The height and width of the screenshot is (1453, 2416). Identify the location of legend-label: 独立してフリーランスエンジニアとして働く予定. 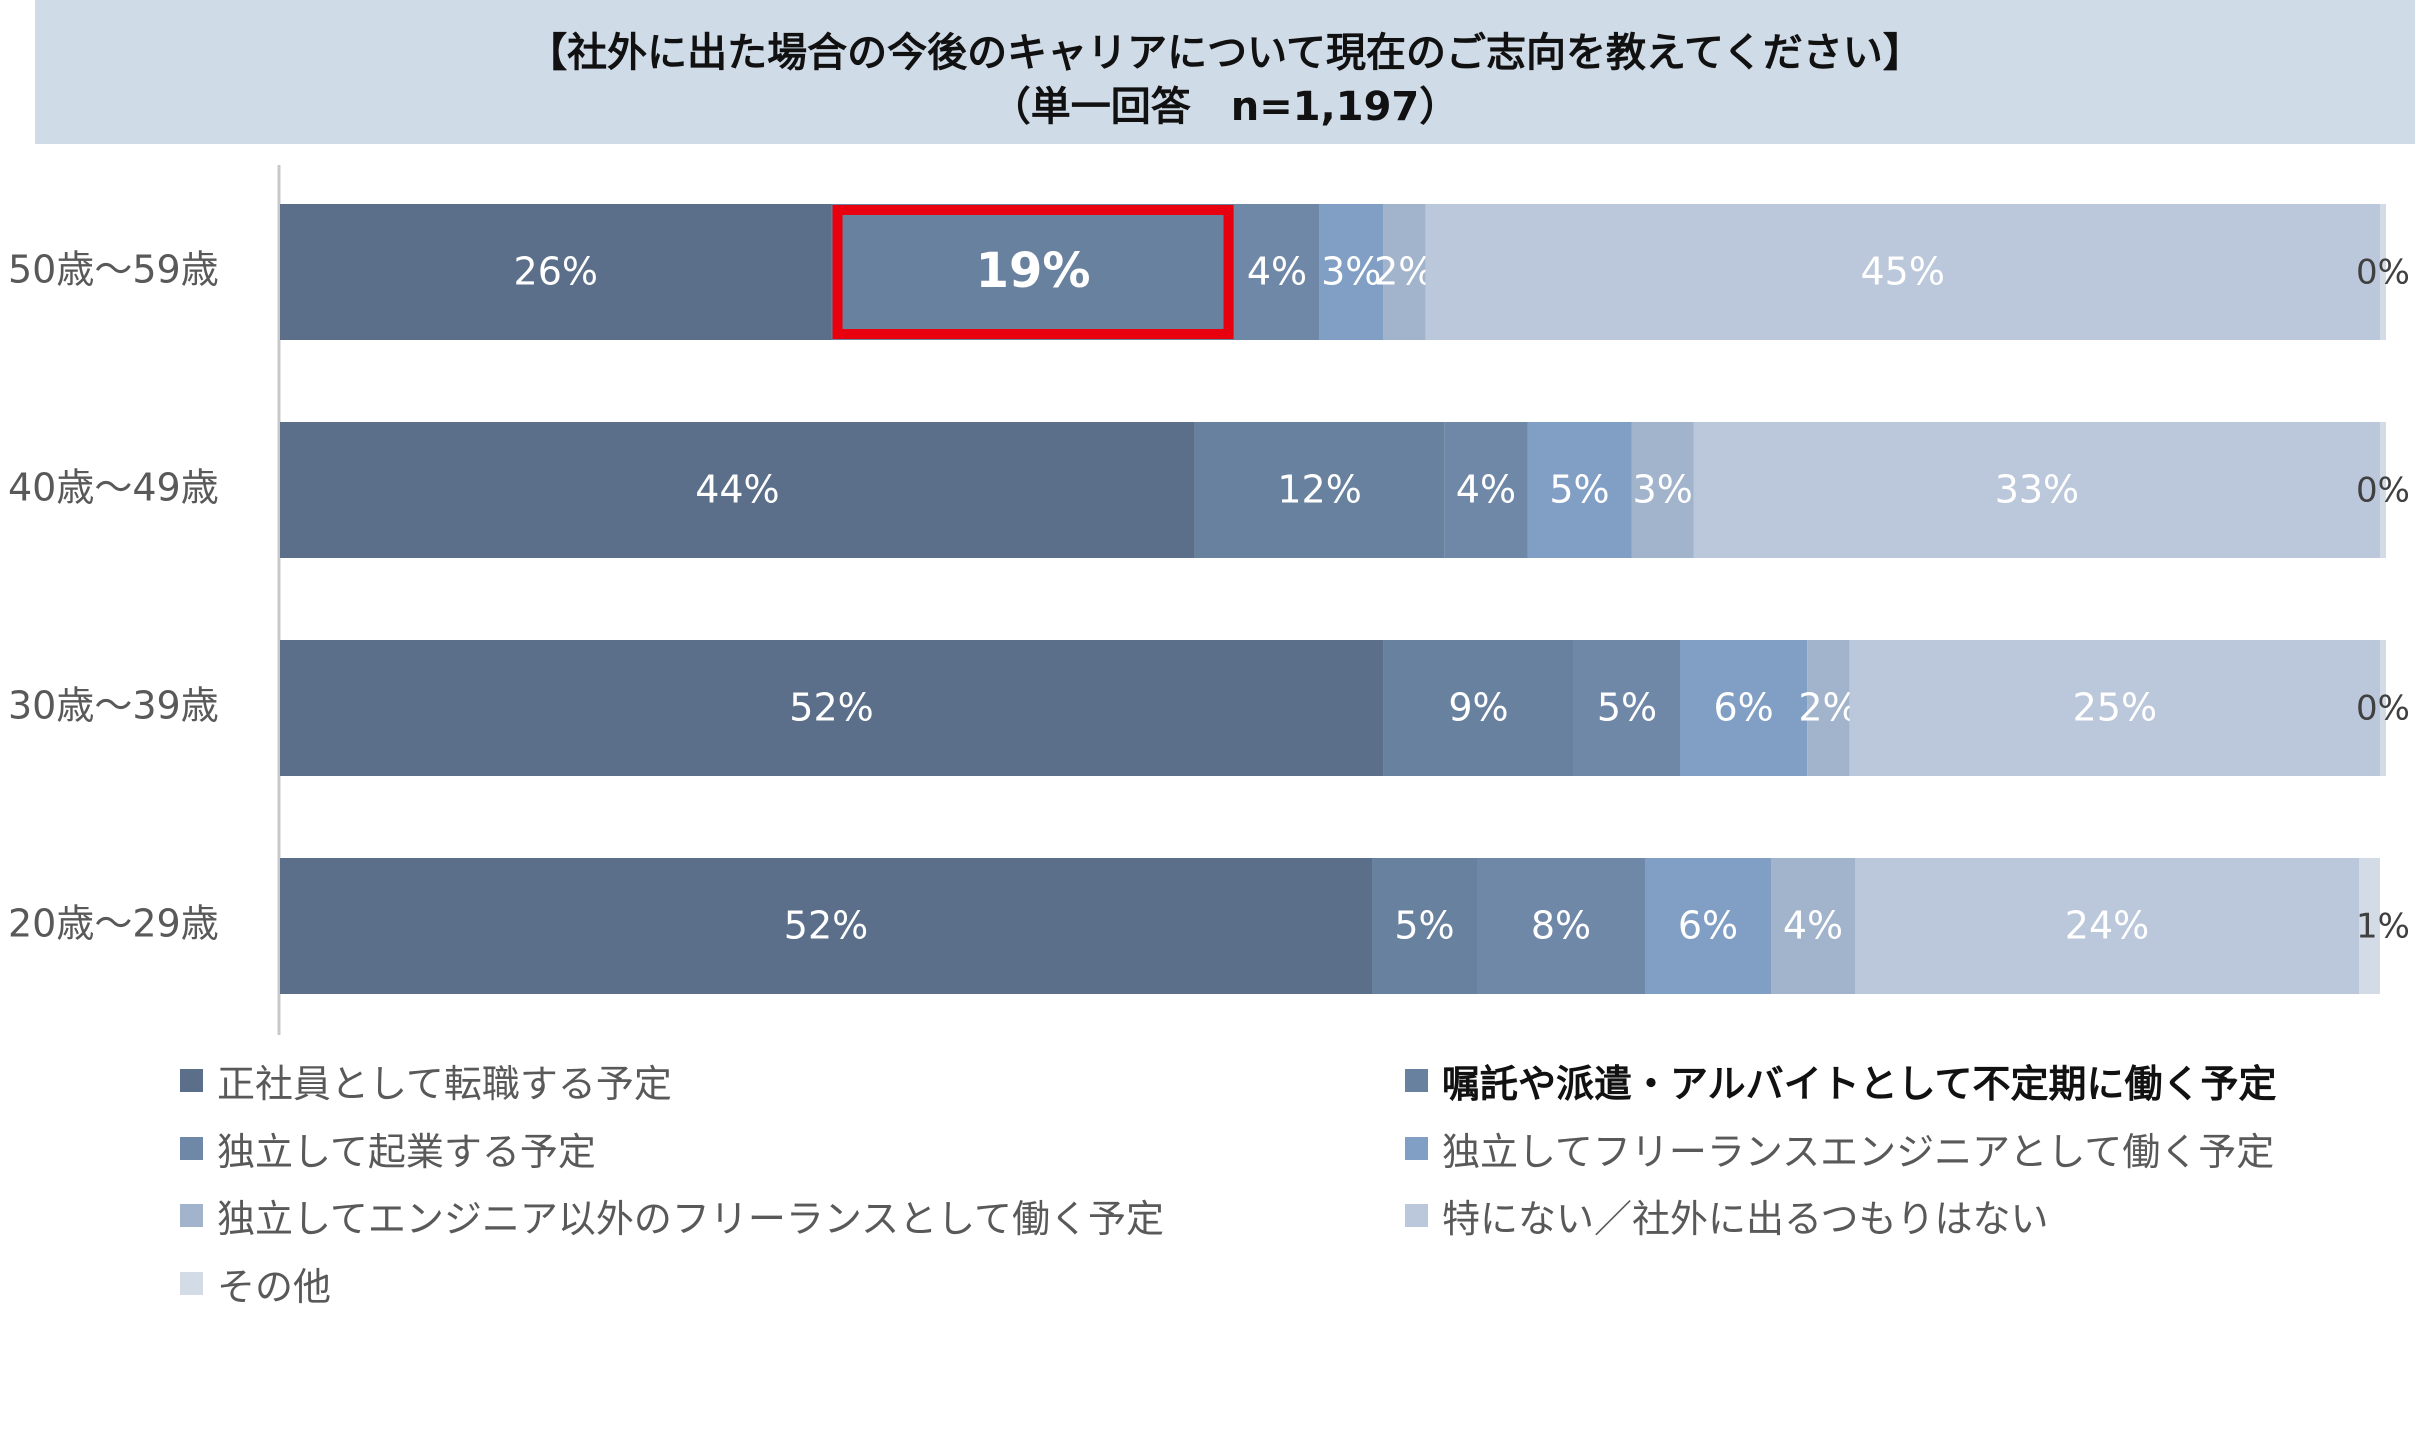
(1858, 1151).